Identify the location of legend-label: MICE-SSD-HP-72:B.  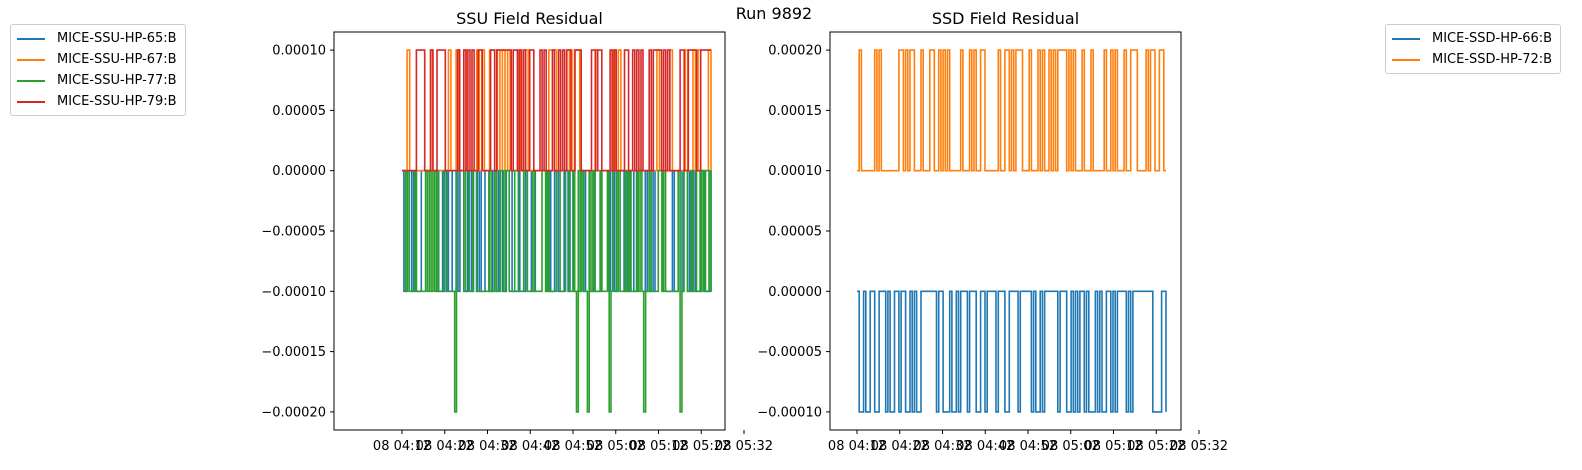
(1492, 59).